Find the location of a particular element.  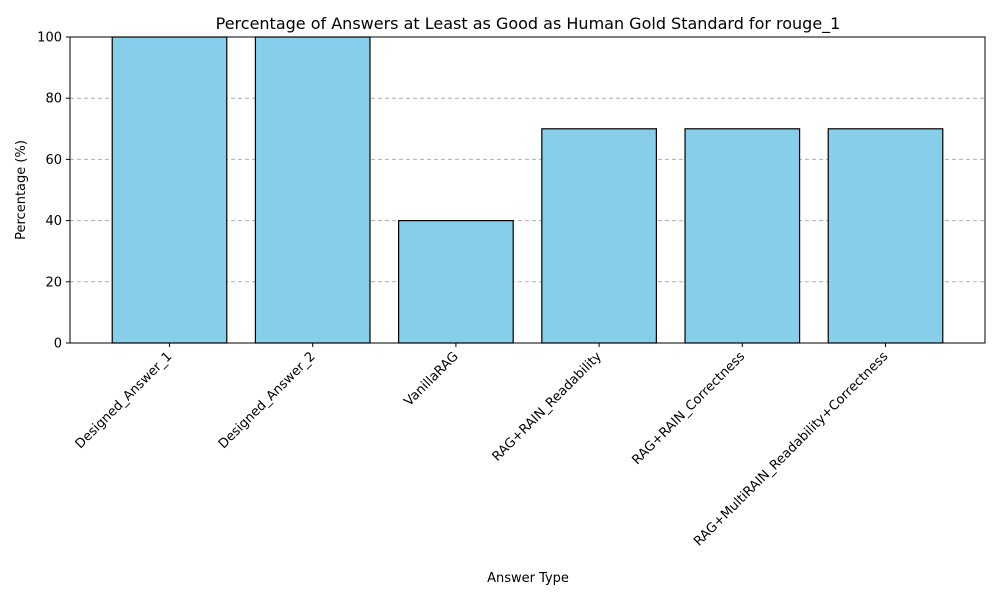

bar-rag-multirain-readability-correctness is located at coordinates (885, 236).